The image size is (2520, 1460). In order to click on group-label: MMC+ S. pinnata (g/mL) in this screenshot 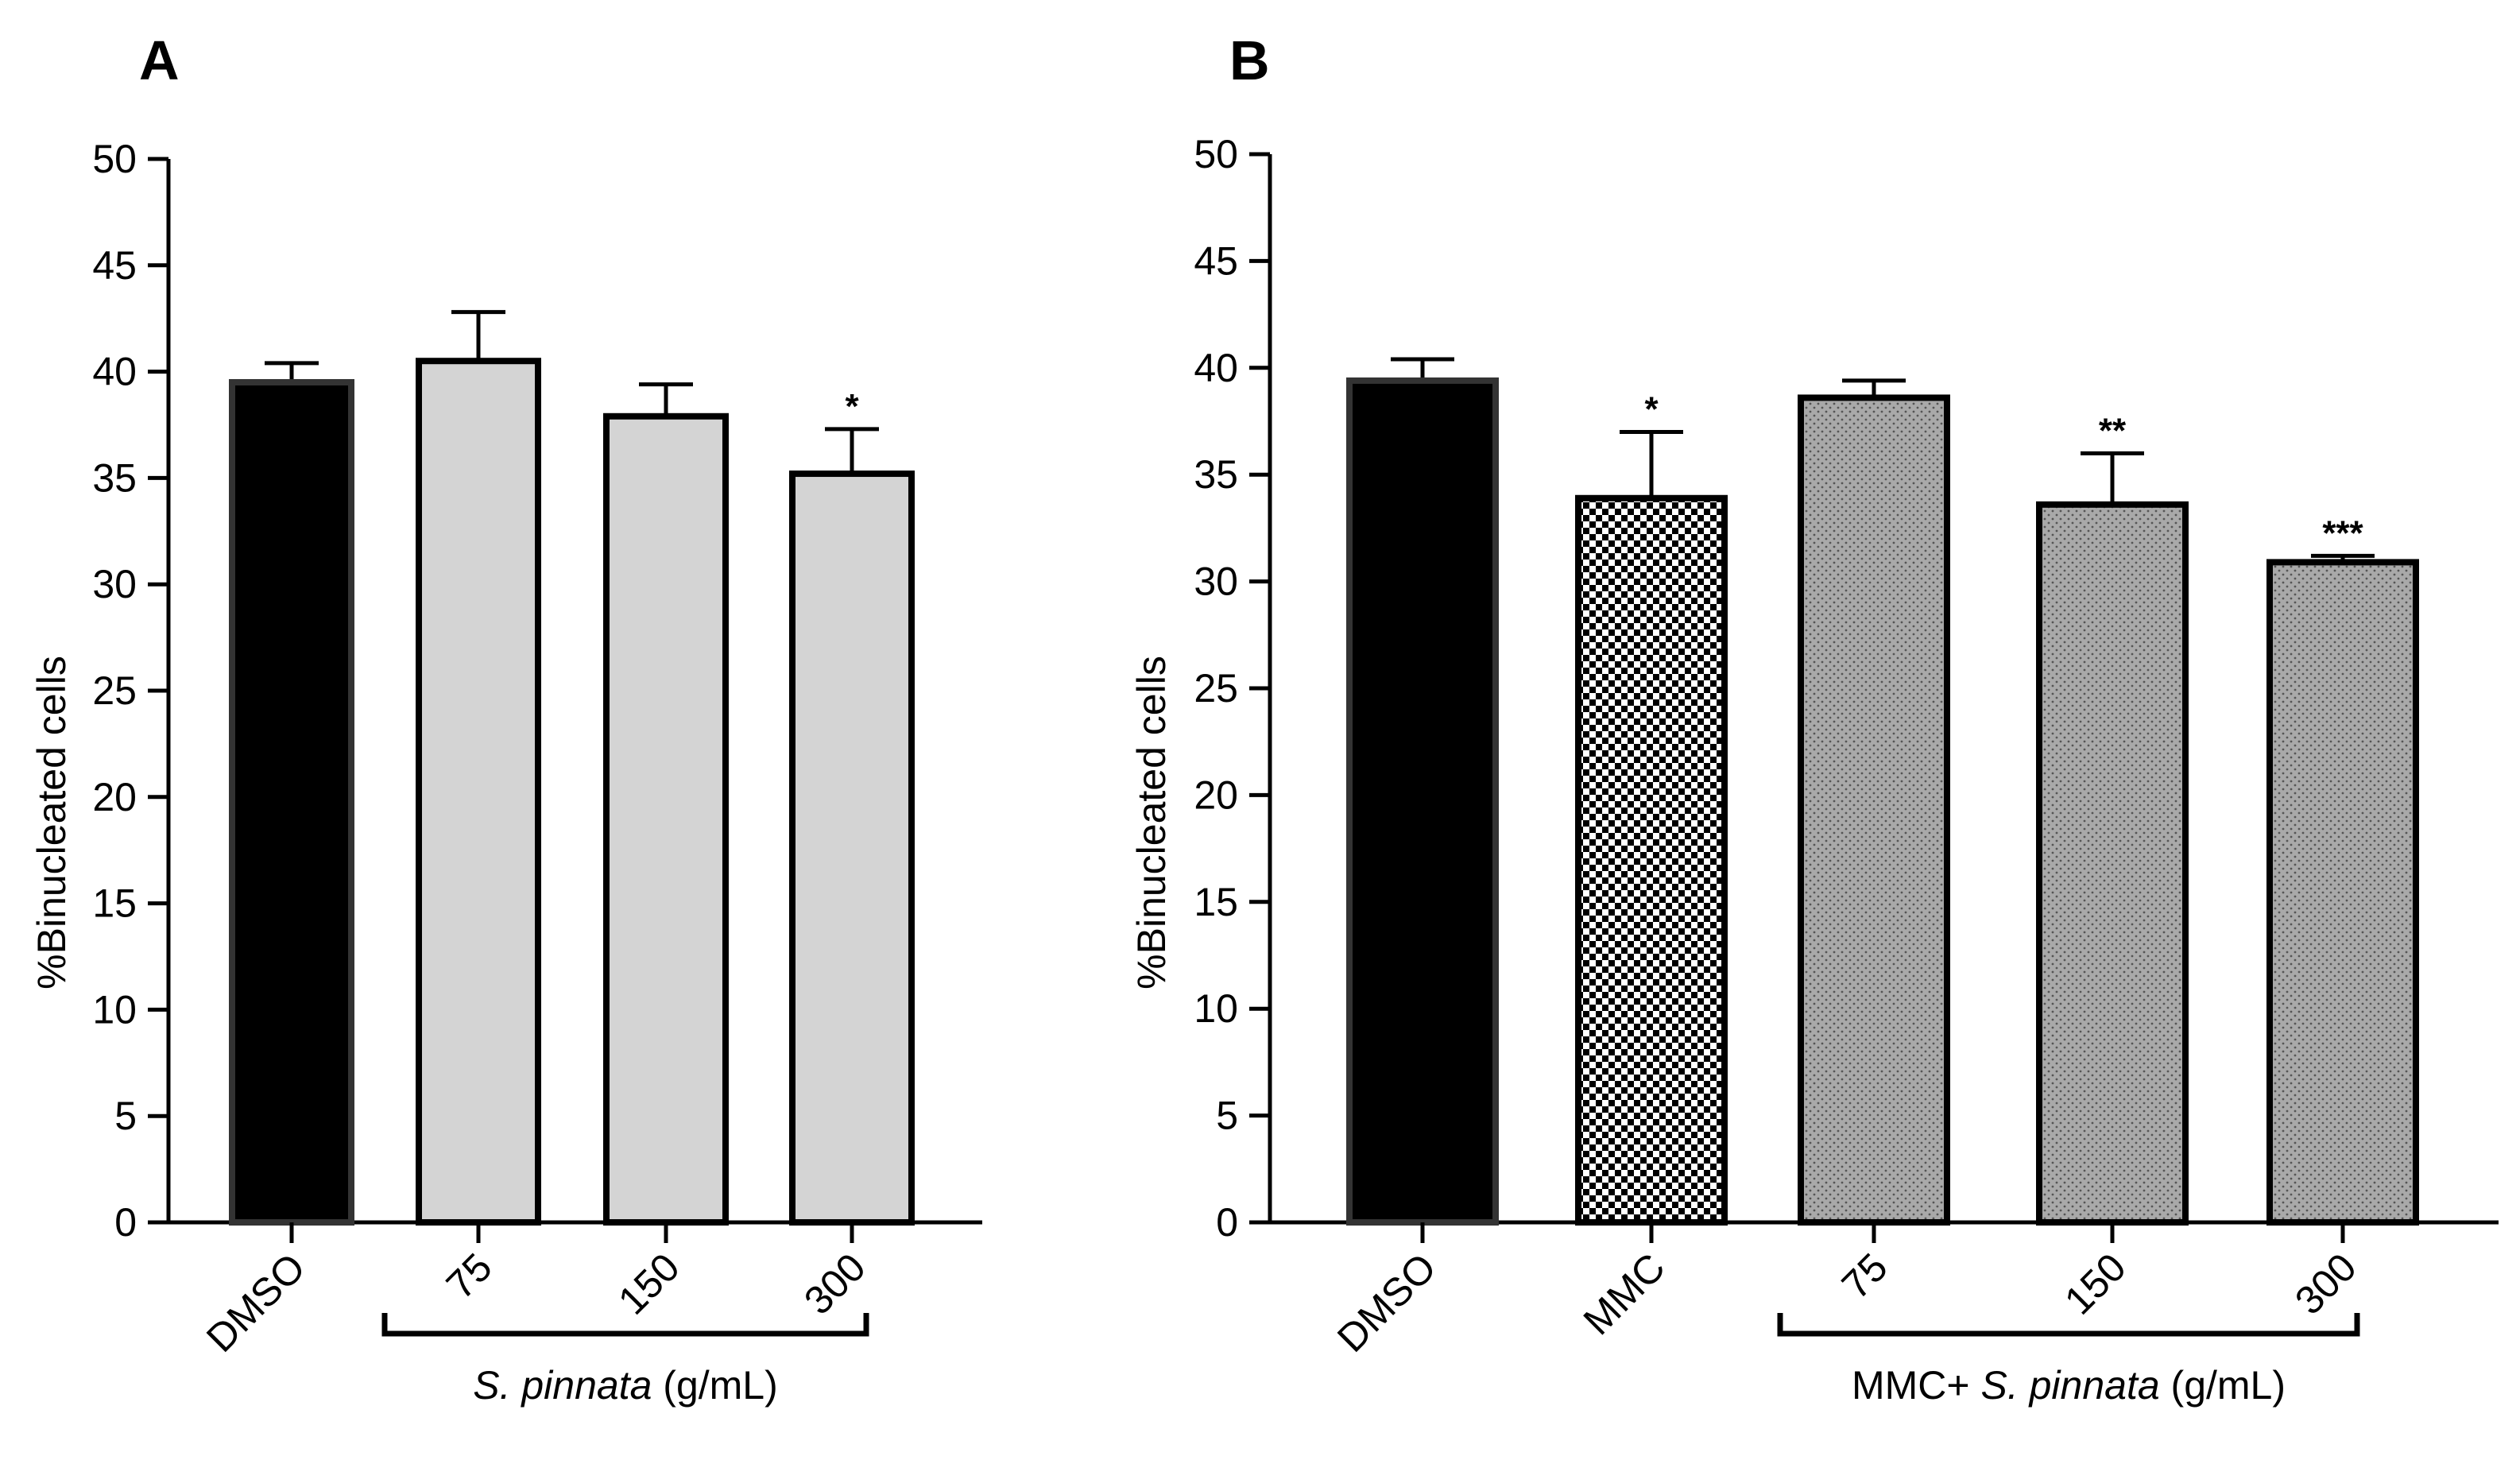, I will do `click(2069, 1385)`.